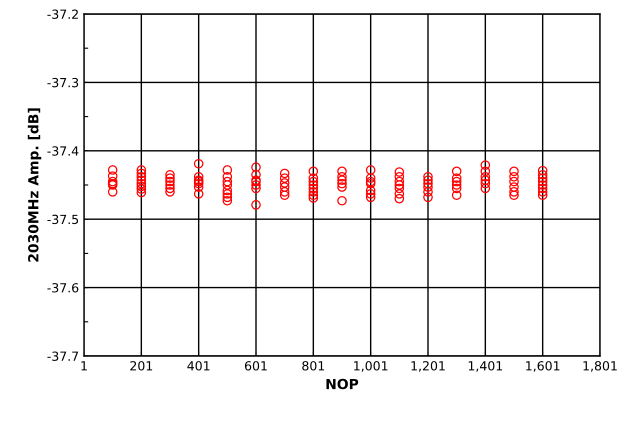  Describe the element at coordinates (198, 366) in the screenshot. I see `x-tick-label: 401` at that location.